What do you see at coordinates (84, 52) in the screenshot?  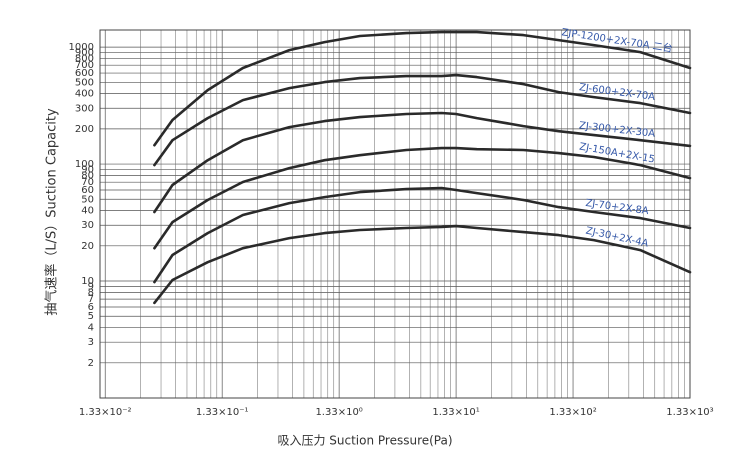 I see `y-tick-label: 900` at bounding box center [84, 52].